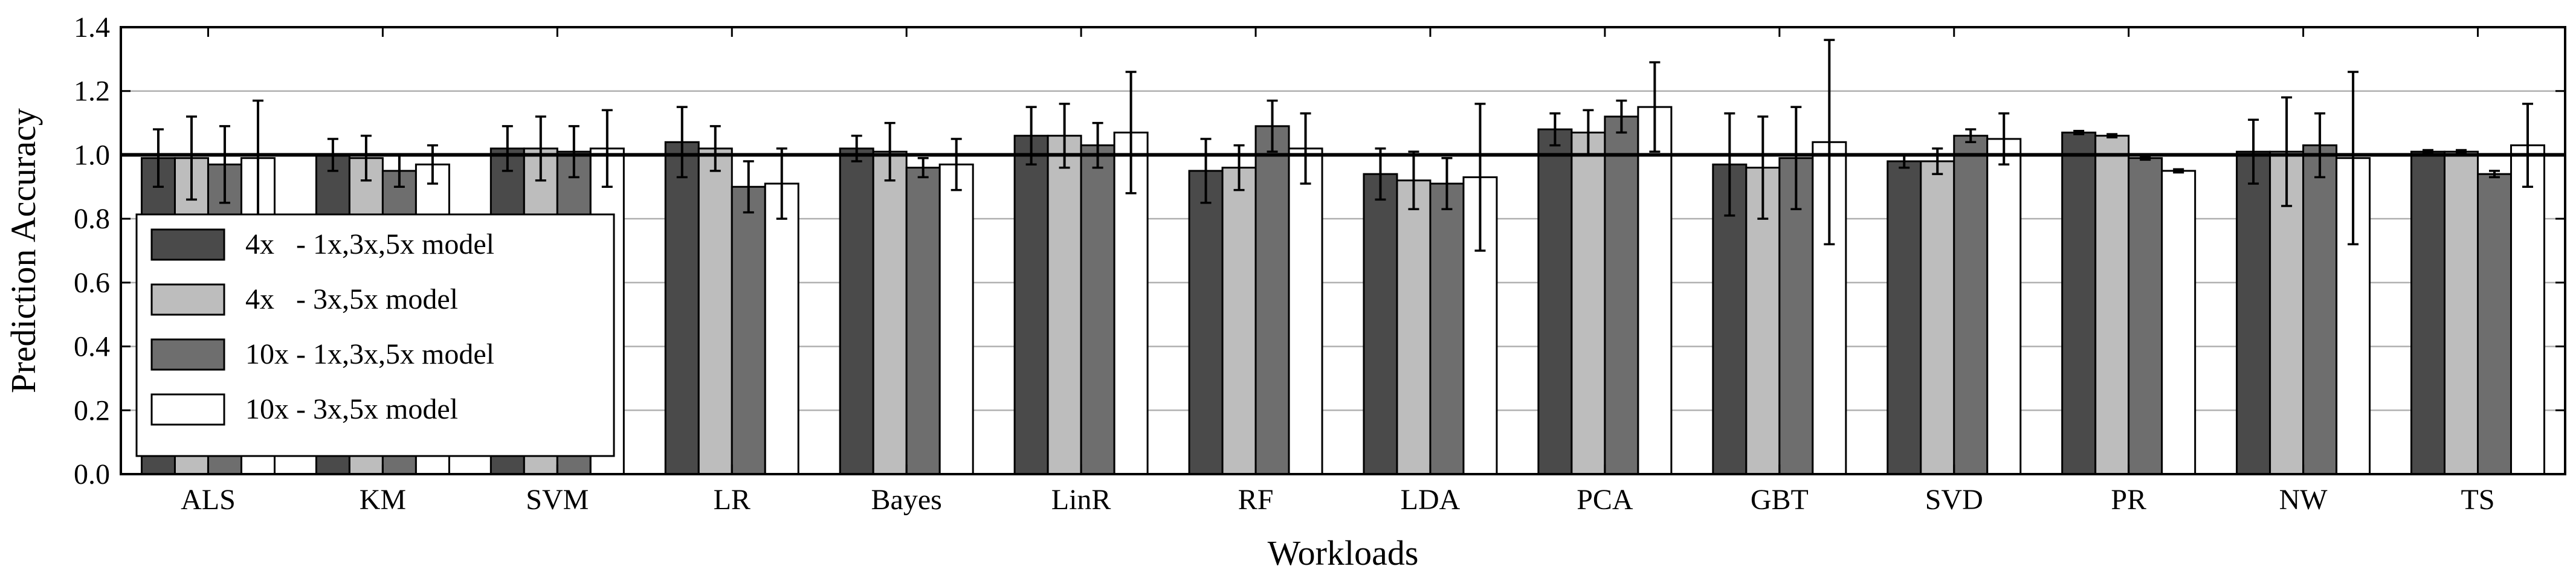  Describe the element at coordinates (383, 500) in the screenshot. I see `x-tick-label: KM` at that location.